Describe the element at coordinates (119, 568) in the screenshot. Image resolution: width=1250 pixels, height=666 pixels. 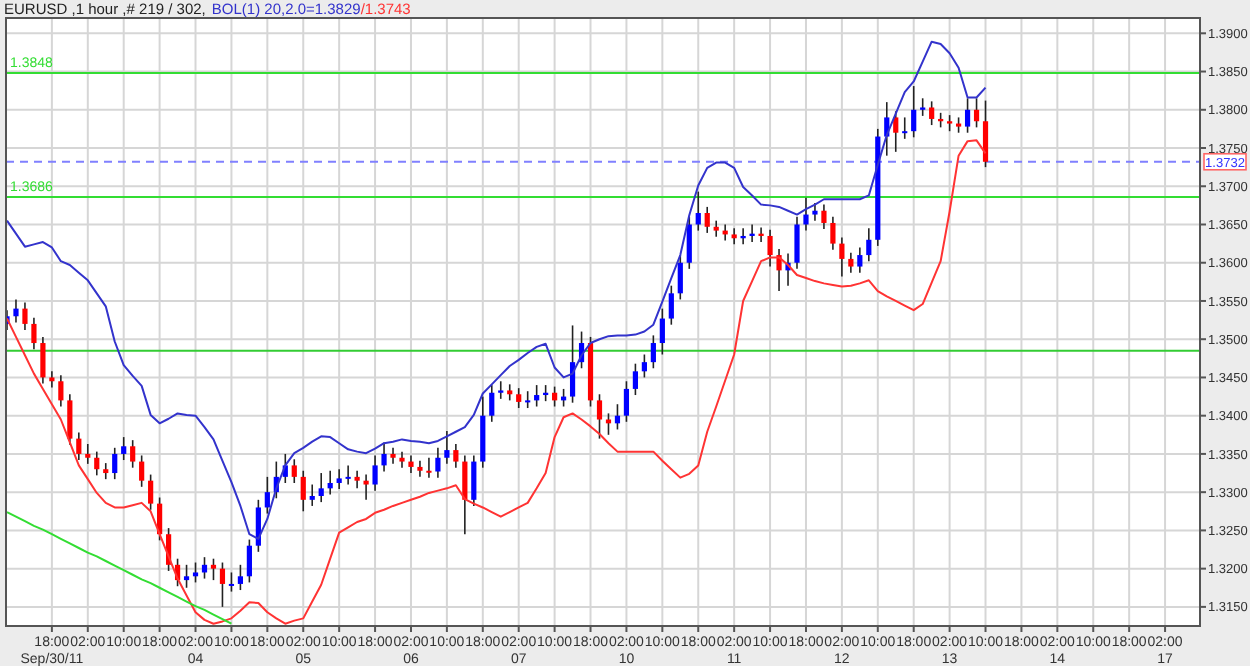
I see `line-series` at that location.